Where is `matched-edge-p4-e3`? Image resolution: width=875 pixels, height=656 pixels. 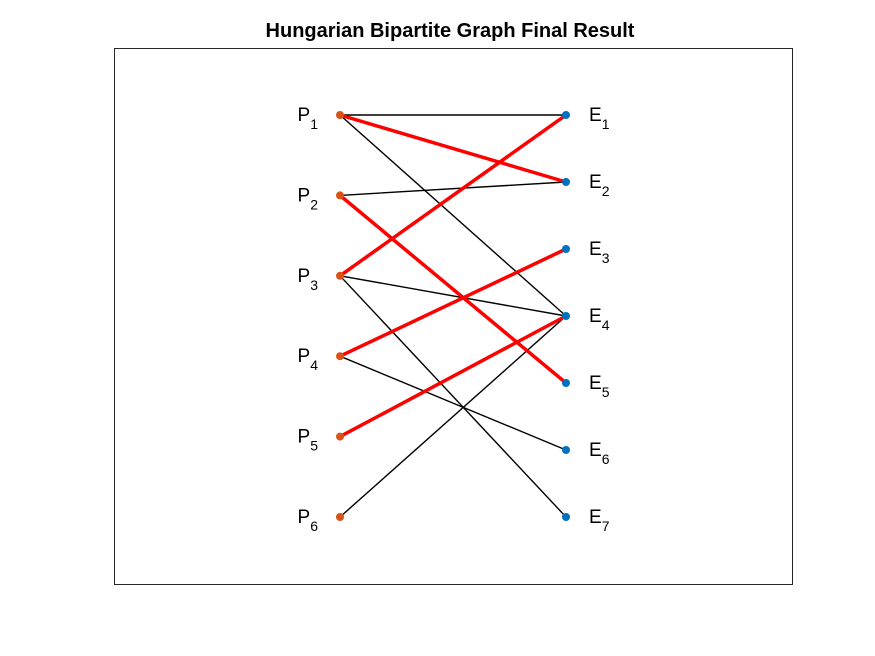
matched-edge-p4-e3 is located at coordinates (453, 302).